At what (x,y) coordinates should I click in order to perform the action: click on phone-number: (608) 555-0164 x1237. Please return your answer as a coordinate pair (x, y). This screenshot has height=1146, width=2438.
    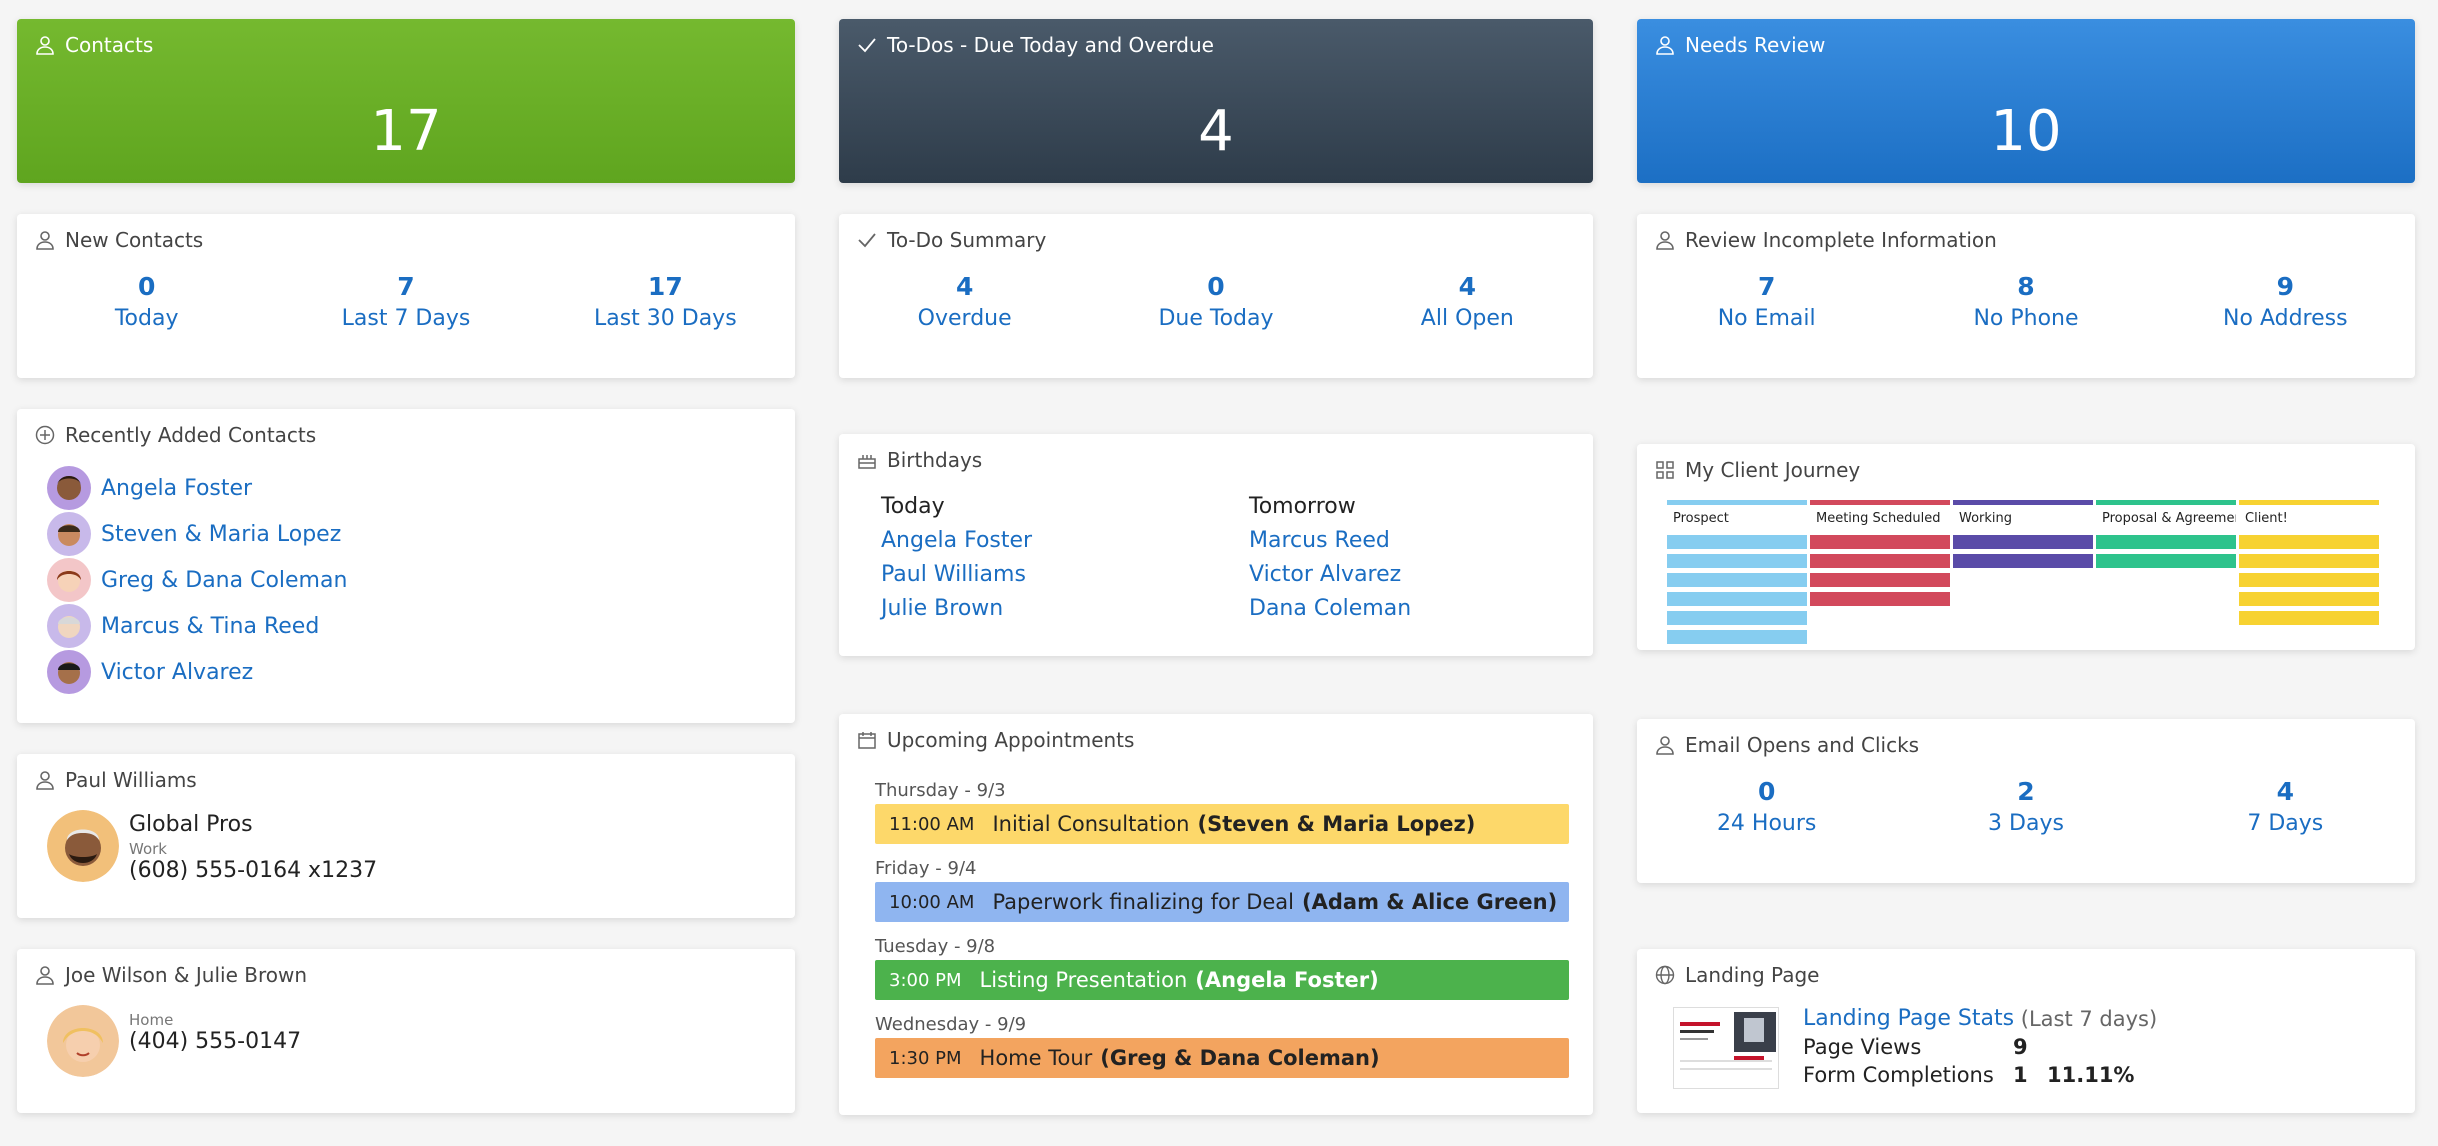
    Looking at the image, I should click on (253, 870).